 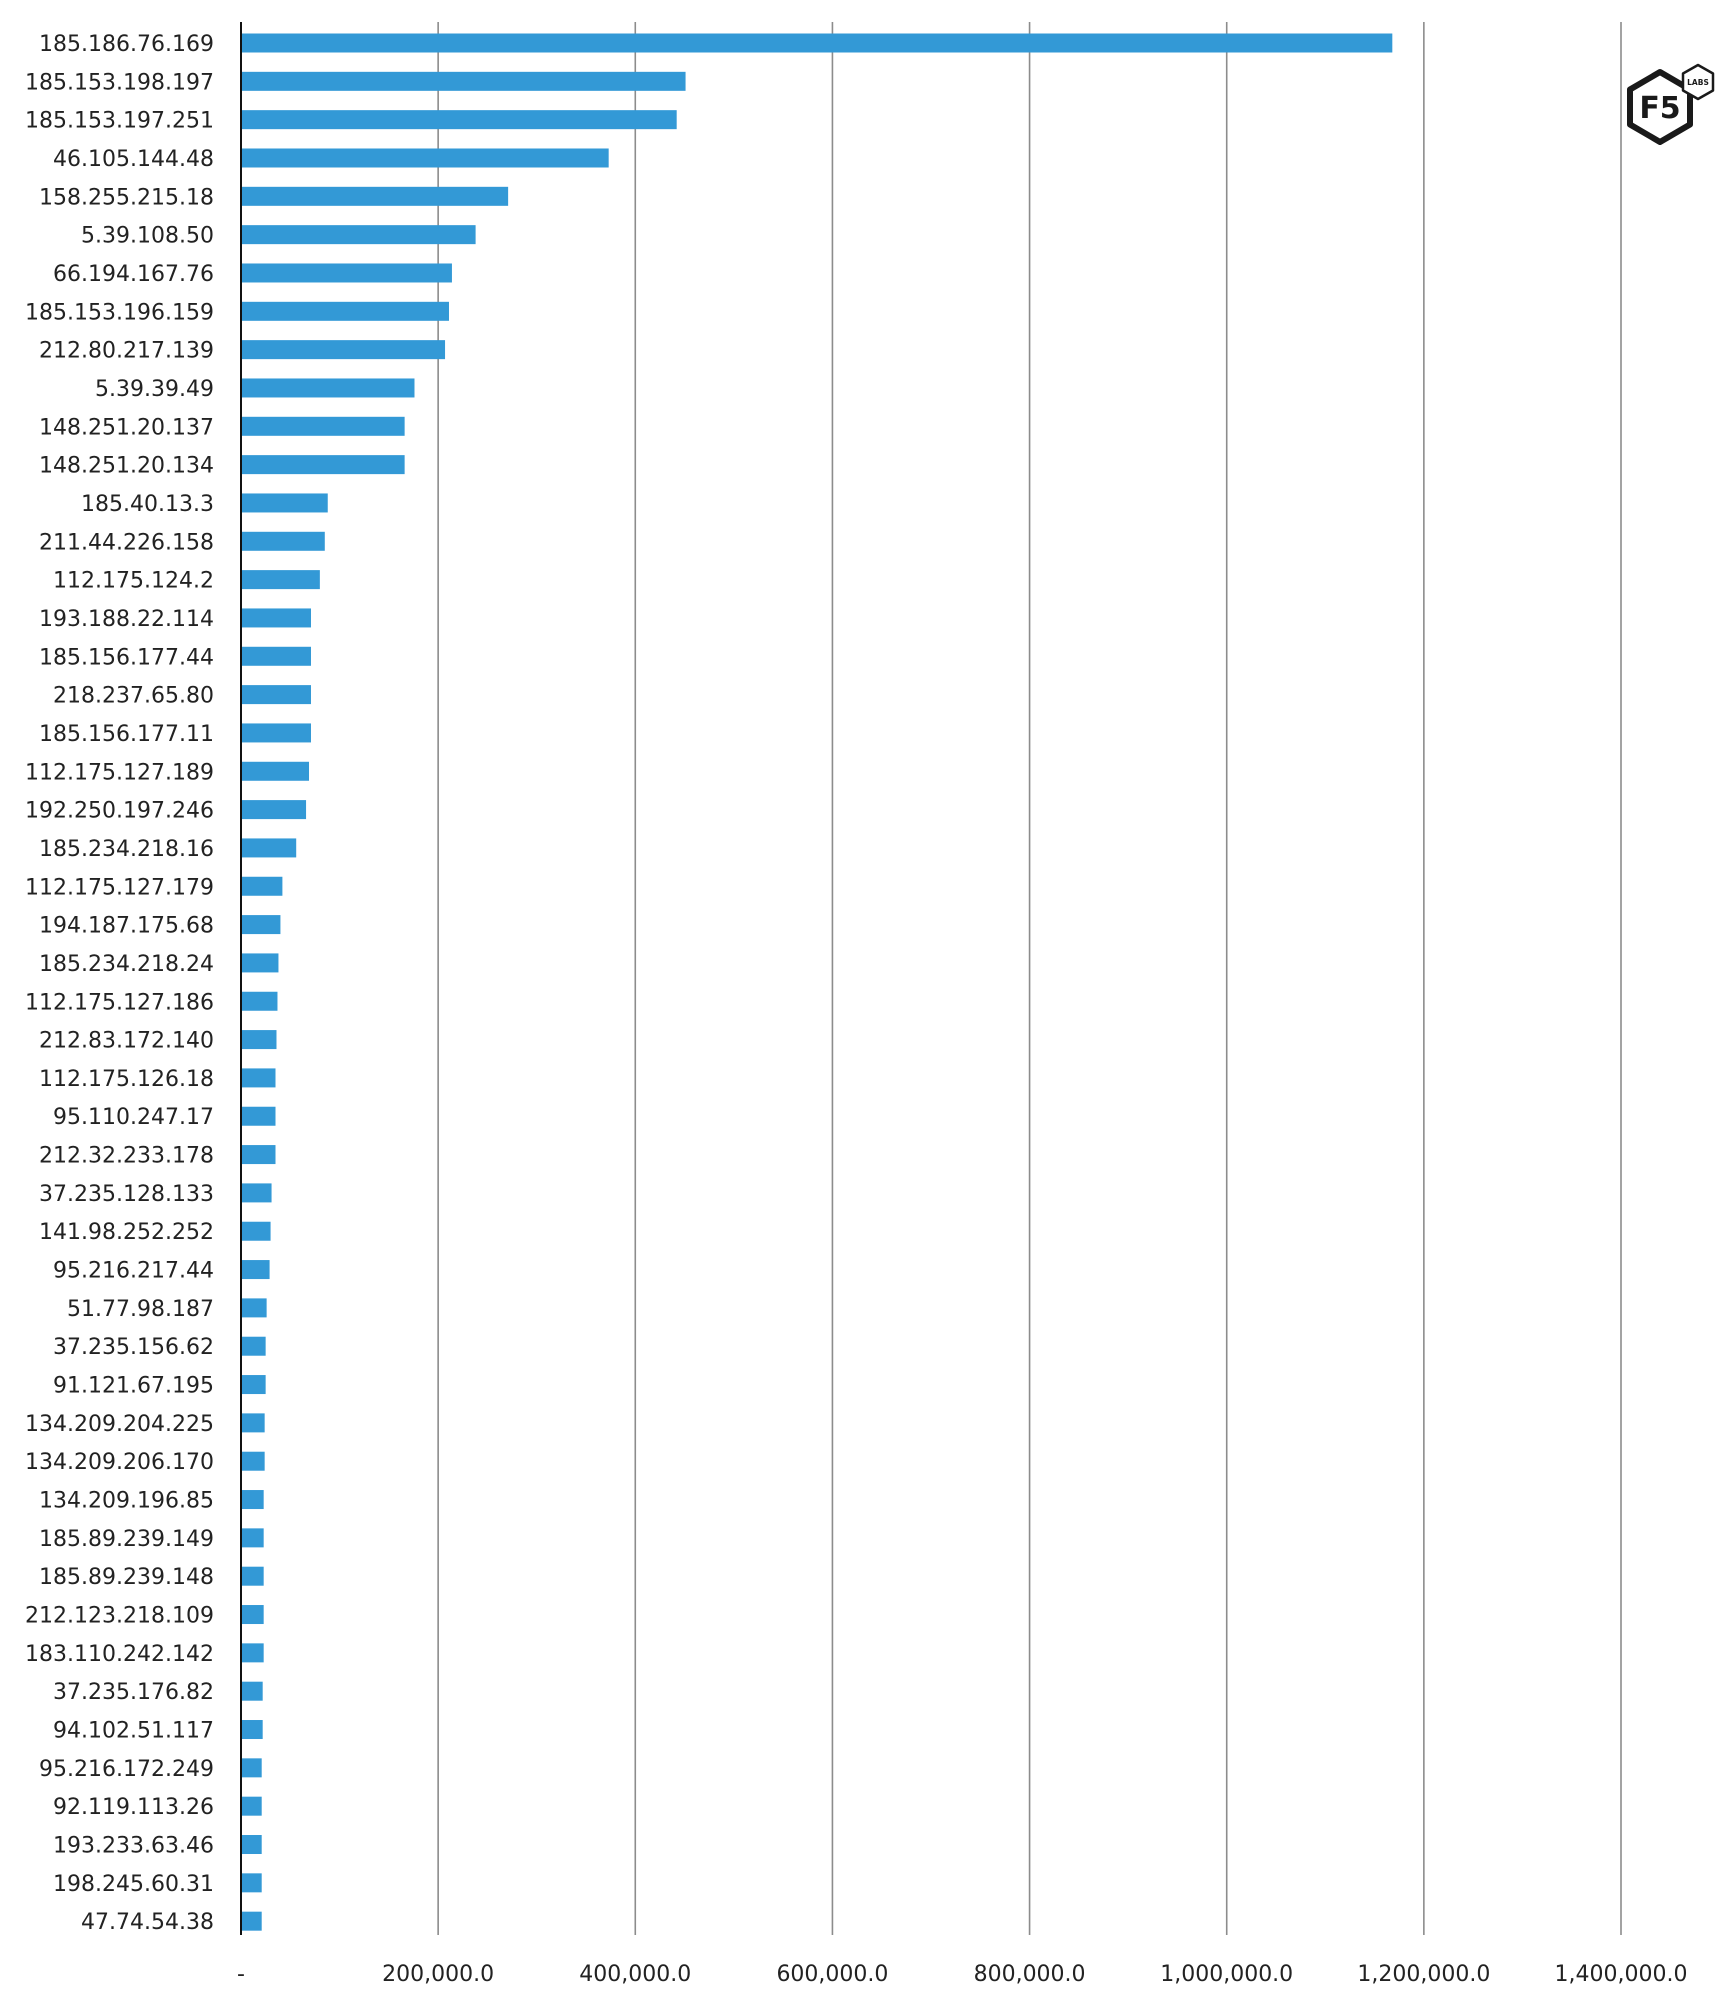 I want to click on x-tick-label: -, so click(x=241, y=1974).